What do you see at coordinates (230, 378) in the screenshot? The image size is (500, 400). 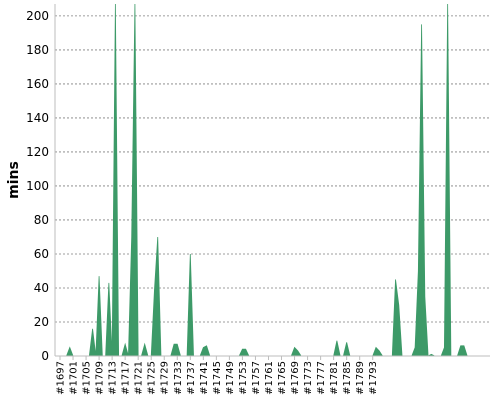 I see `x-tick-label: #1749` at bounding box center [230, 378].